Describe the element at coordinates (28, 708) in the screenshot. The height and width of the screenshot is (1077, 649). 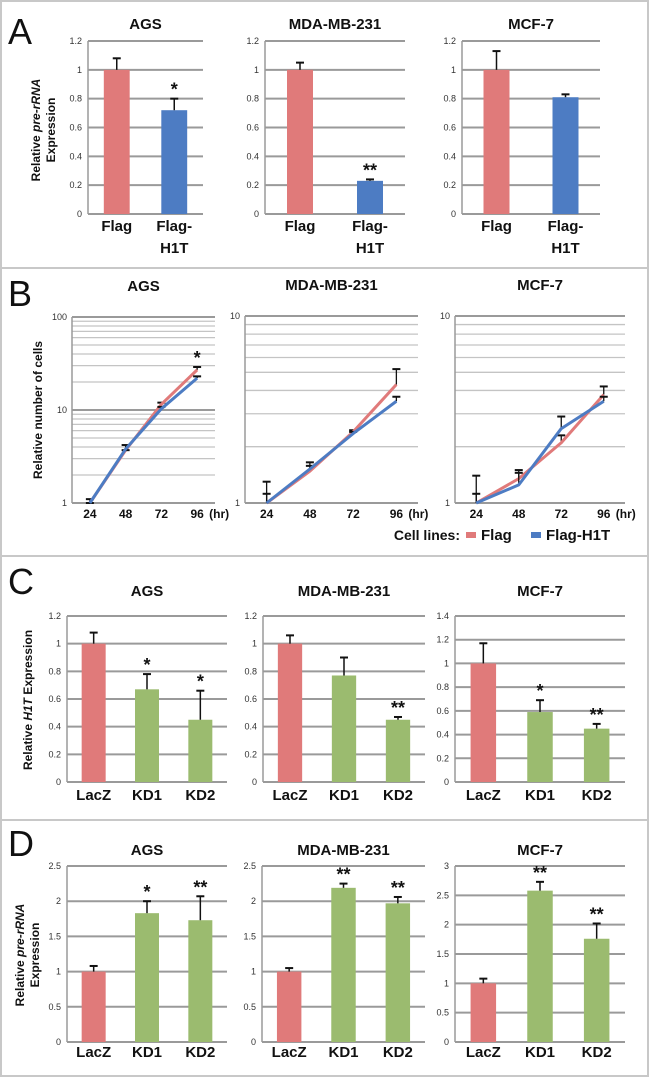
I see `y-axis-label-segment: H1T` at that location.